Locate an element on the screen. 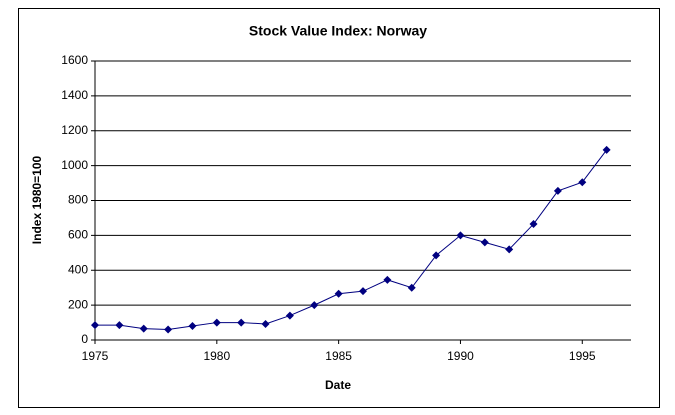  y-tick-label: 1000 is located at coordinates (74, 165).